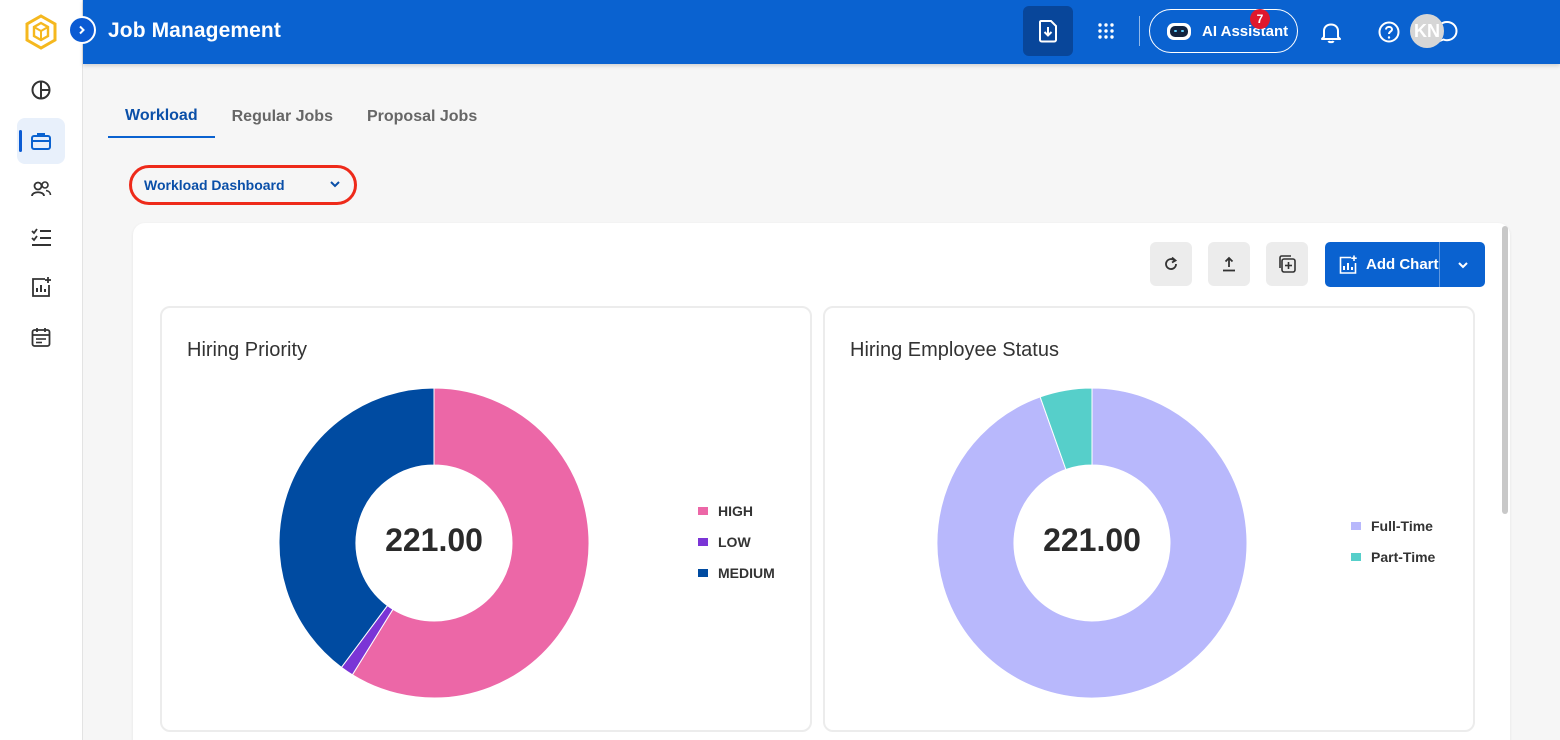 This screenshot has height=740, width=1560. Describe the element at coordinates (1402, 264) in the screenshot. I see `add-chart-label: Add Chart` at that location.